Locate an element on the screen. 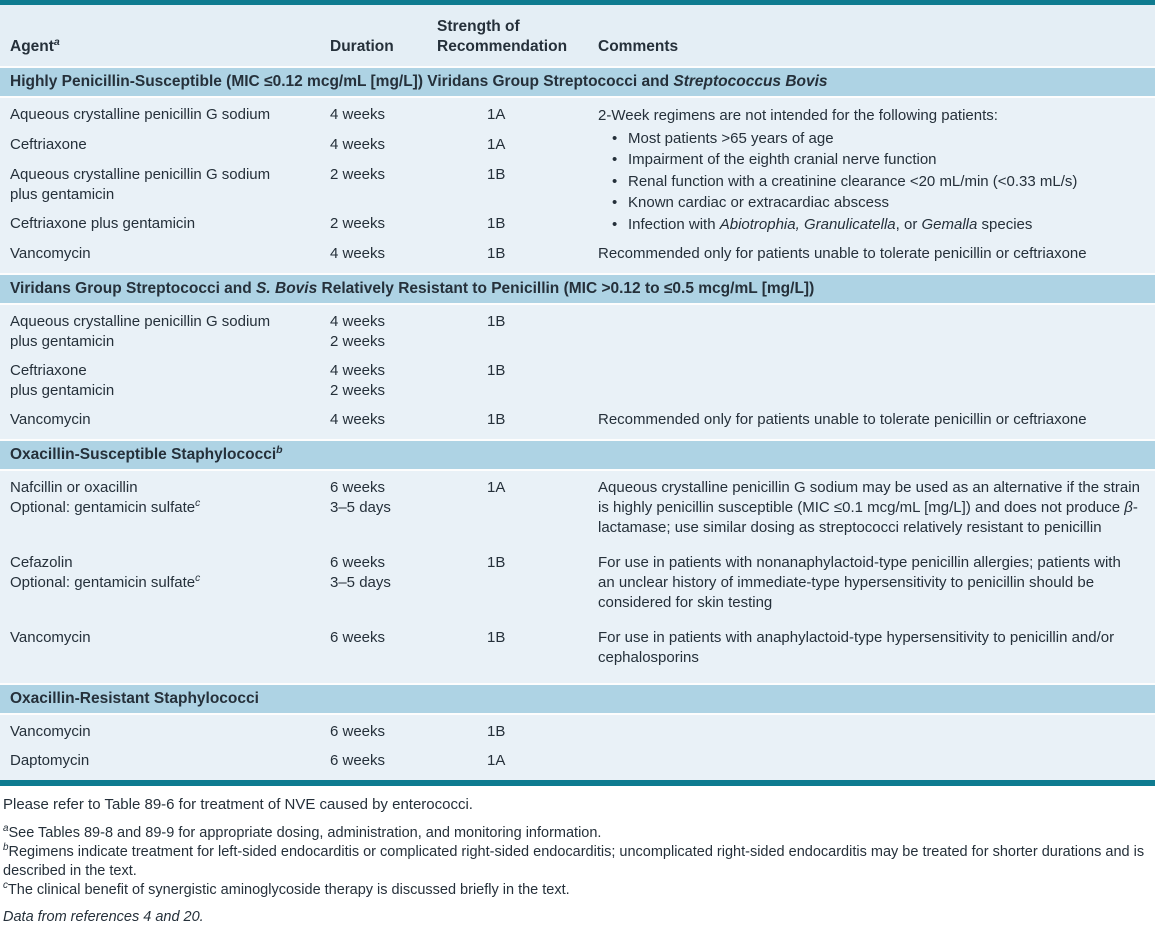  comment-bullet: Known cardiac or extracardiac abscess is located at coordinates (869, 203).